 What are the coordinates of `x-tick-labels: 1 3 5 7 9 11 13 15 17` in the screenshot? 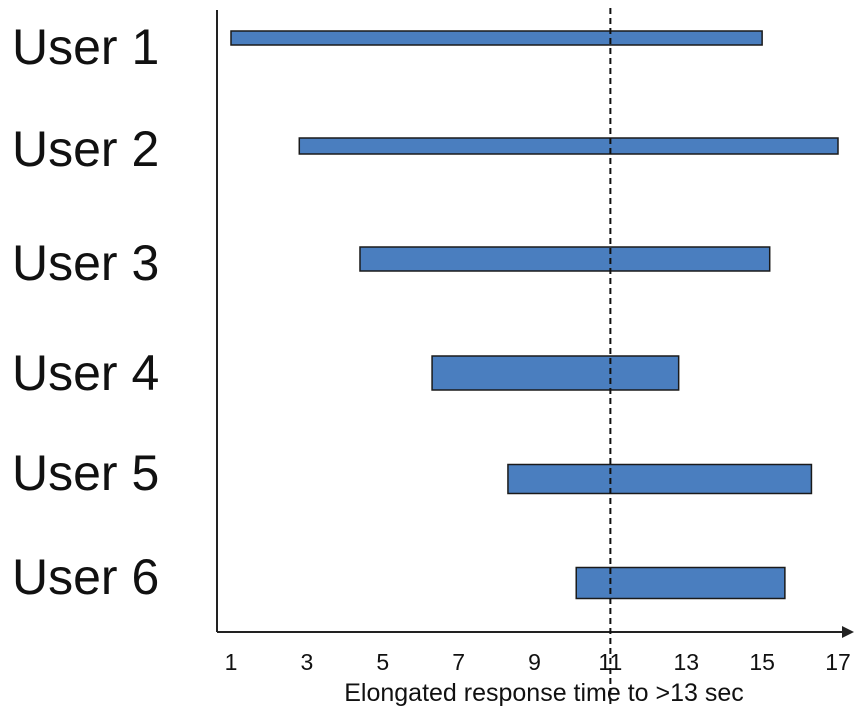 It's located at (538, 662).